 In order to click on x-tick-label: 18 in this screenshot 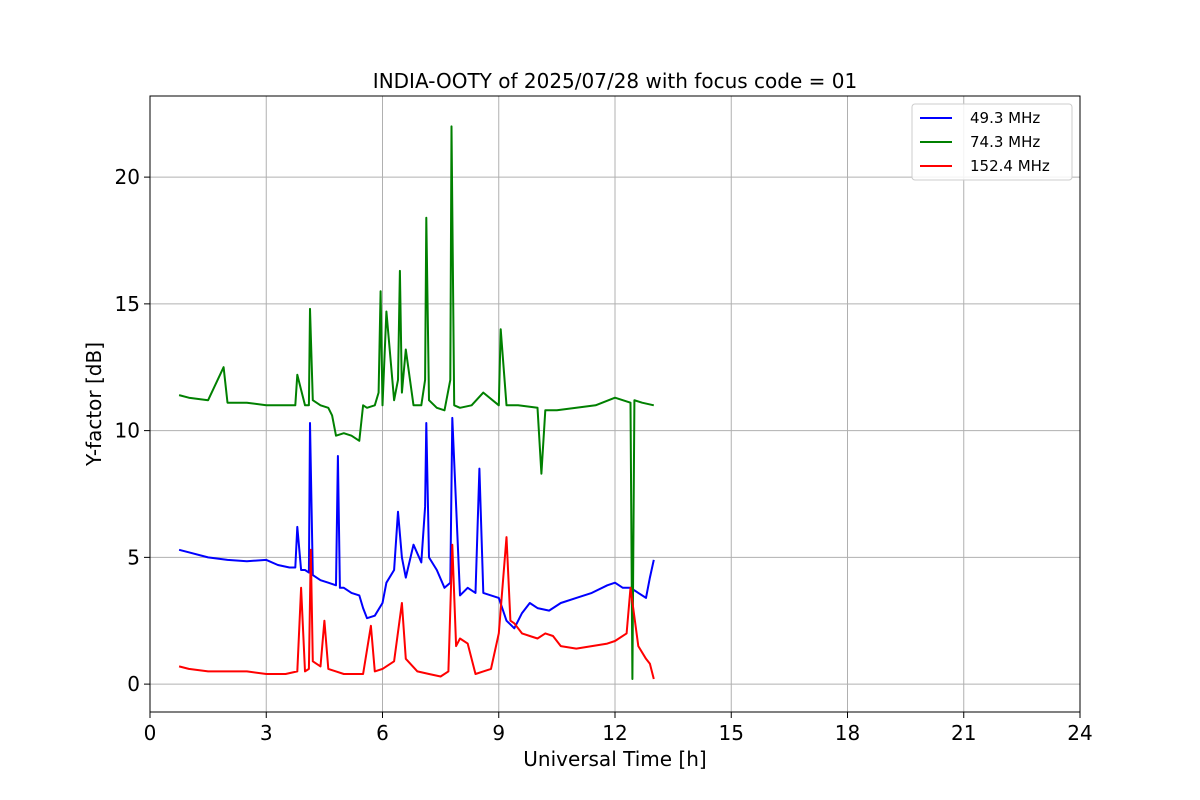, I will do `click(847, 733)`.